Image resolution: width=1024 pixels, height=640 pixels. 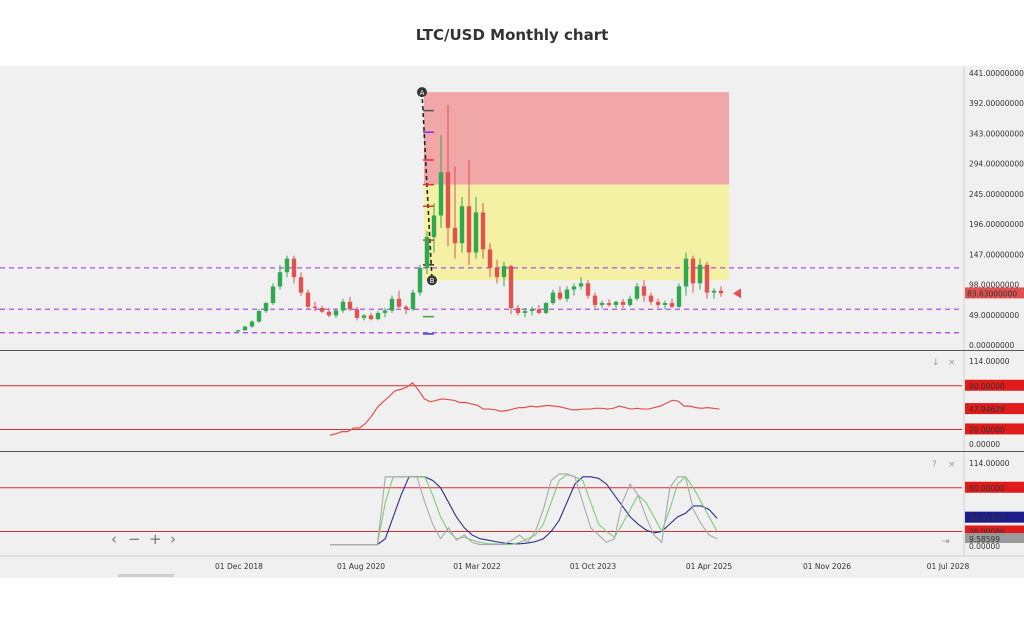 What do you see at coordinates (422, 92) in the screenshot?
I see `marker-a-dot` at bounding box center [422, 92].